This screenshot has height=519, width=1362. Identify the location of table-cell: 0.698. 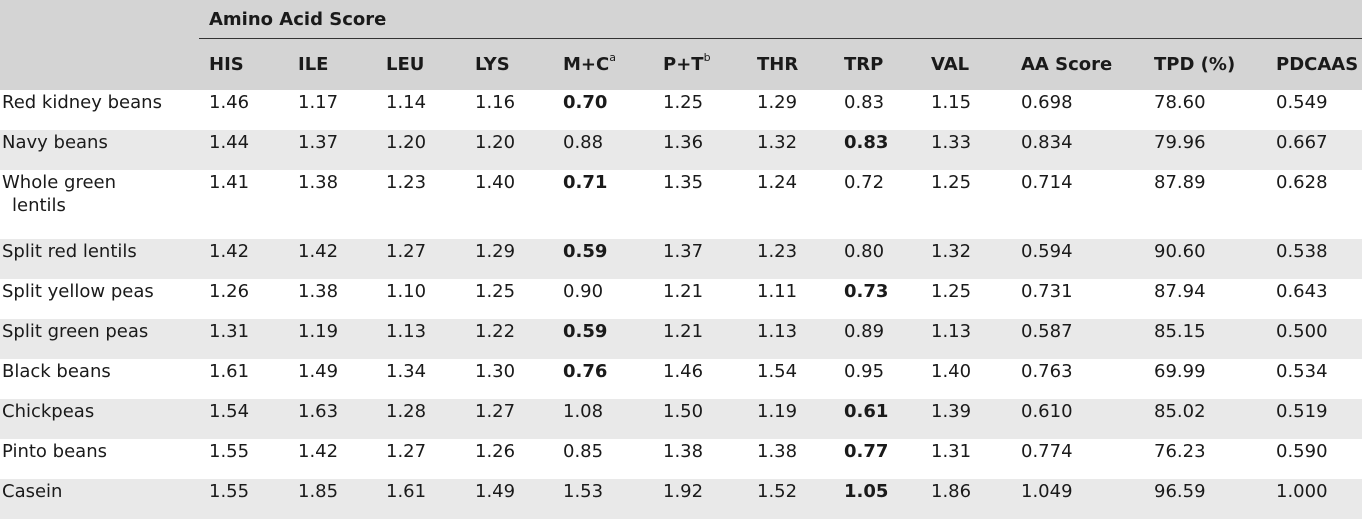
(1047, 102).